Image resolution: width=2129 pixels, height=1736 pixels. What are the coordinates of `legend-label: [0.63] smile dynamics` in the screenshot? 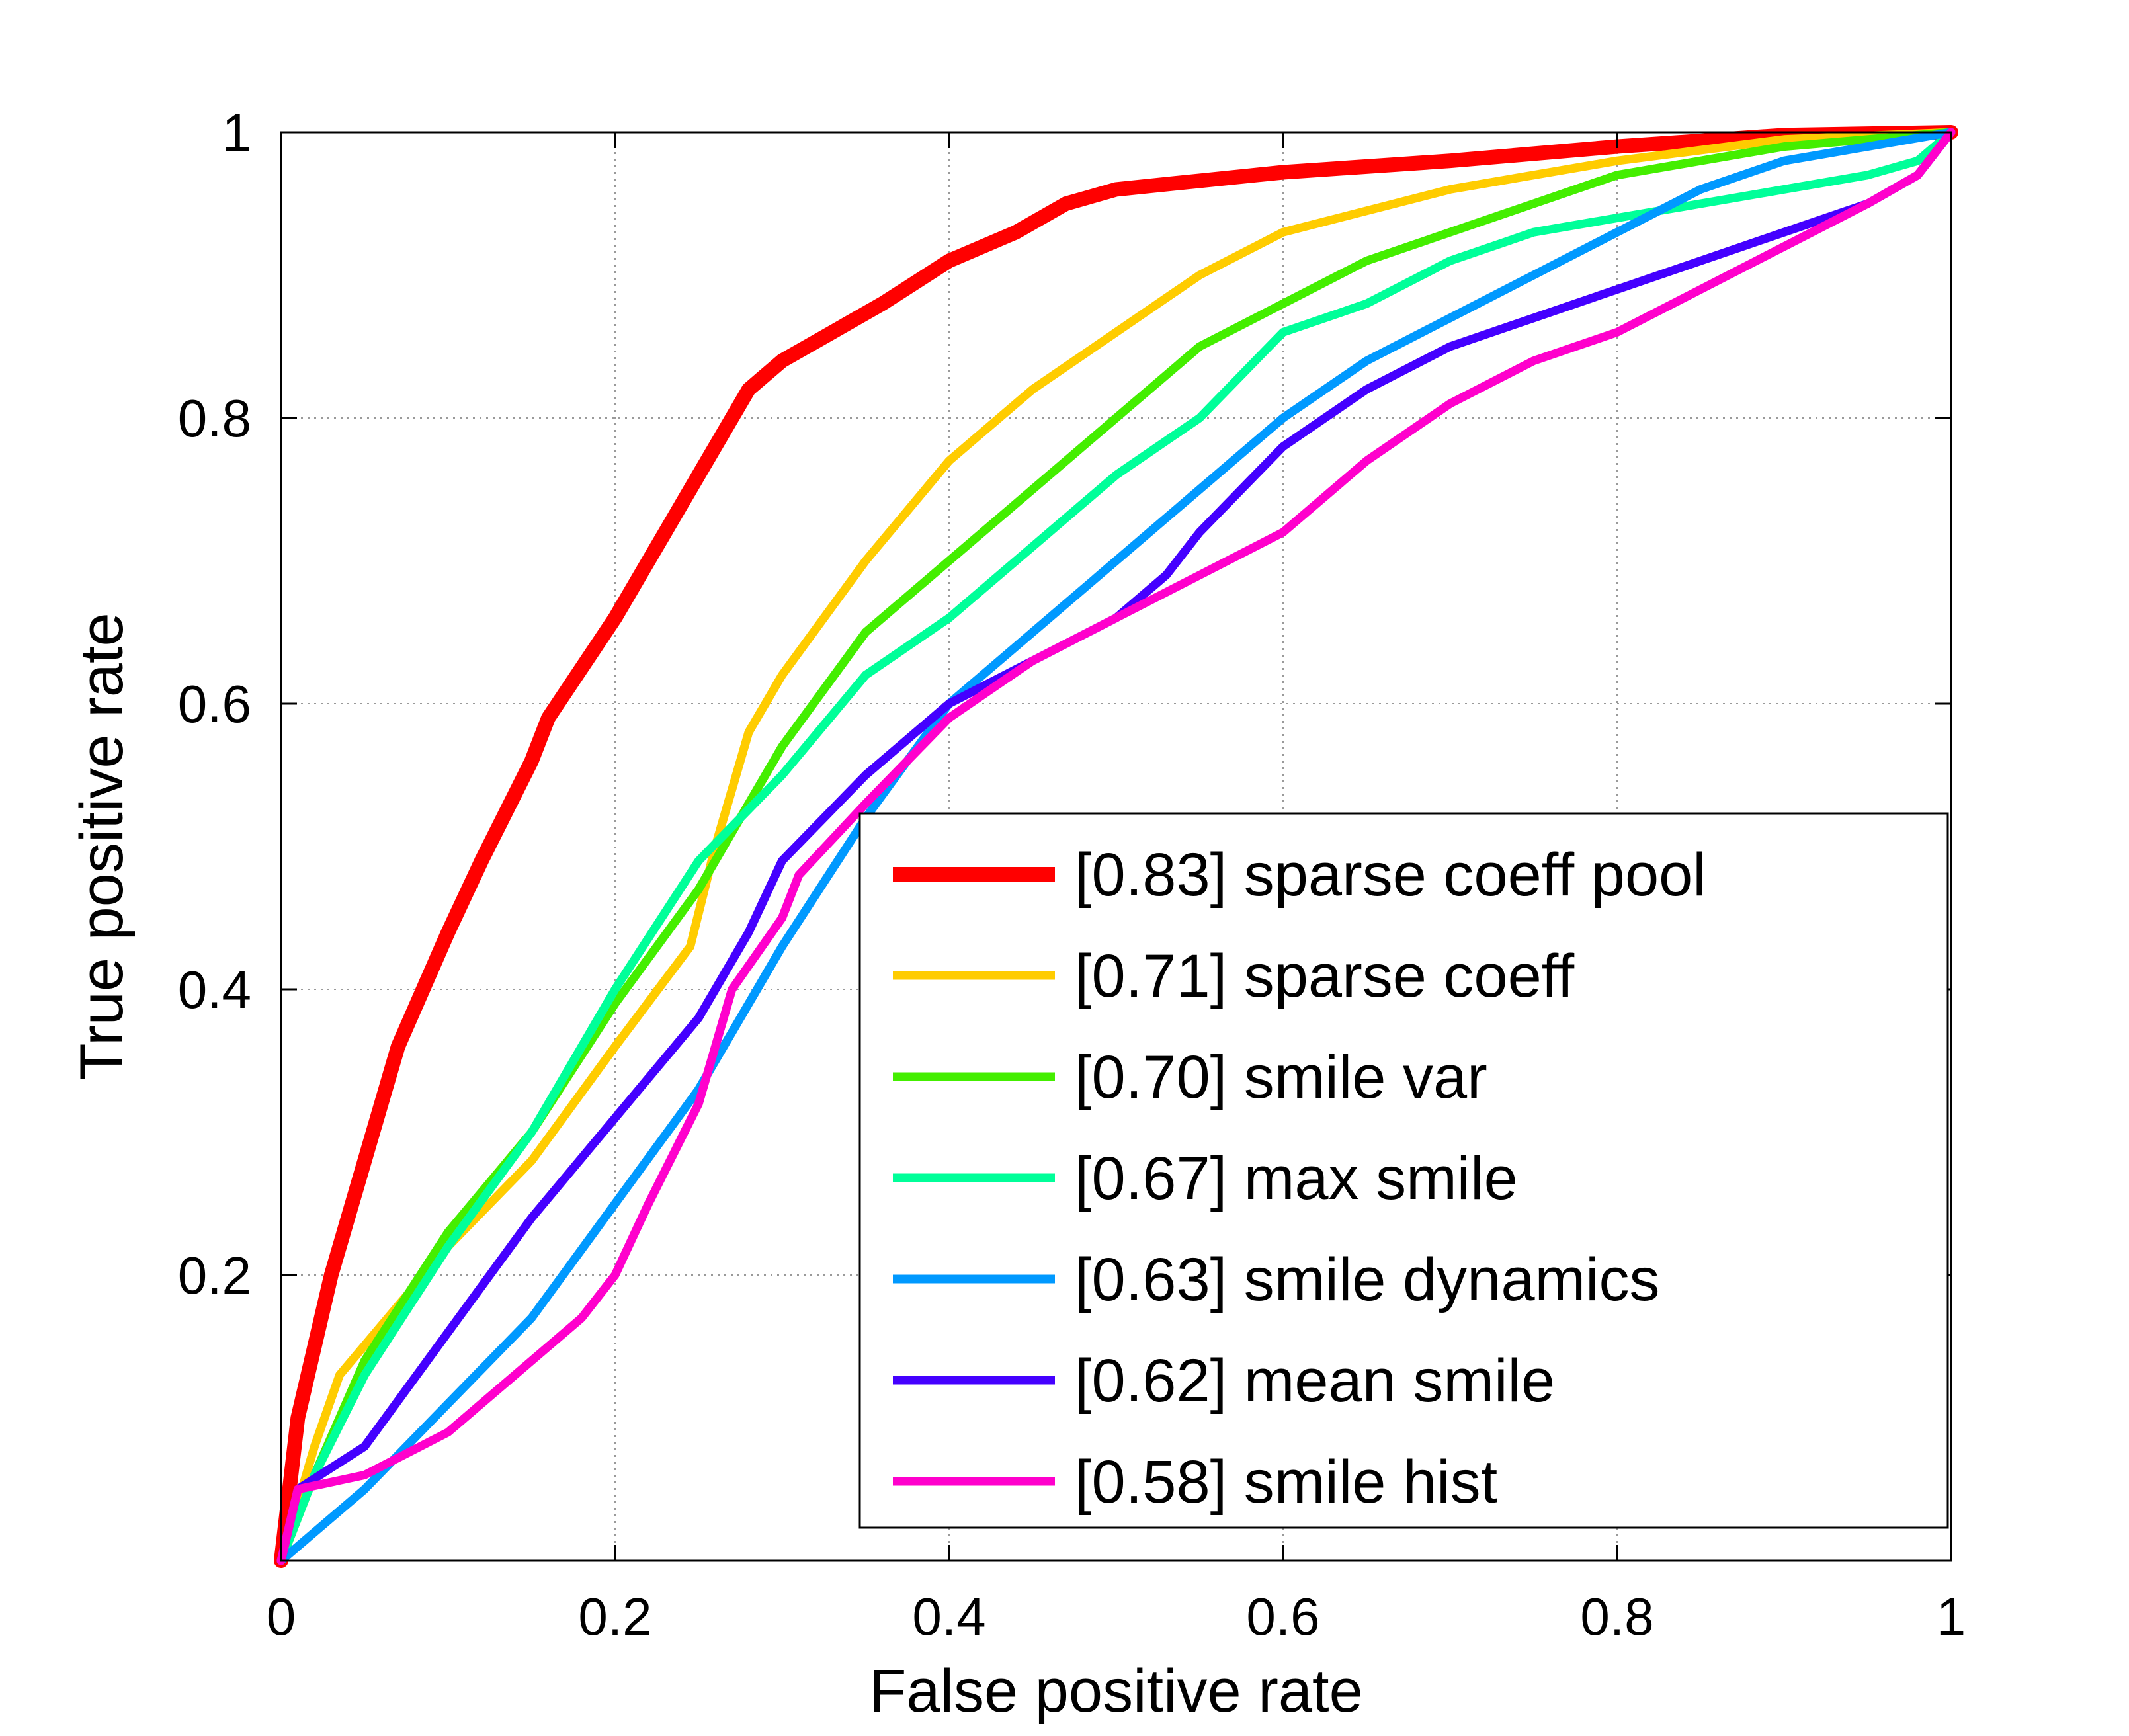 It's located at (1367, 1280).